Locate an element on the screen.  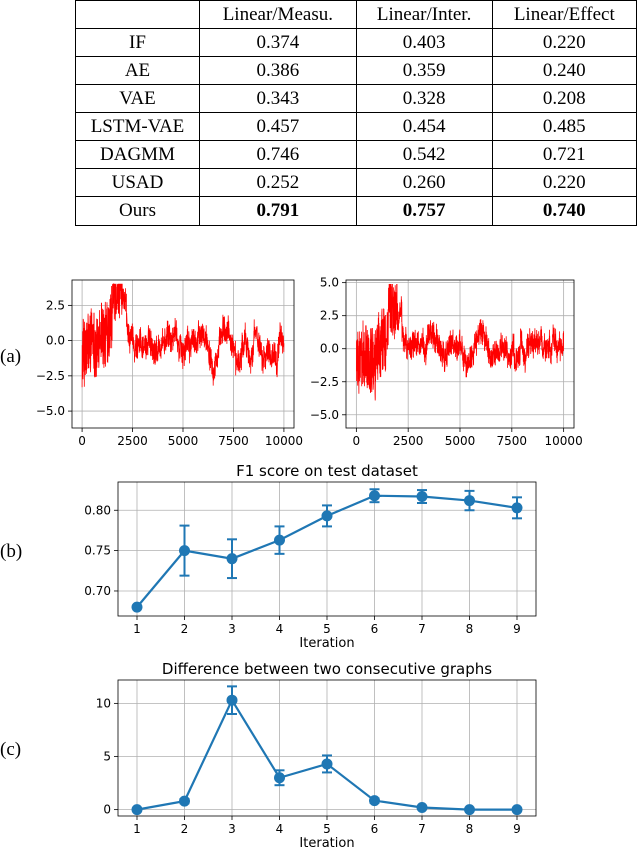
y-tick-label: 10 is located at coordinates (103, 703).